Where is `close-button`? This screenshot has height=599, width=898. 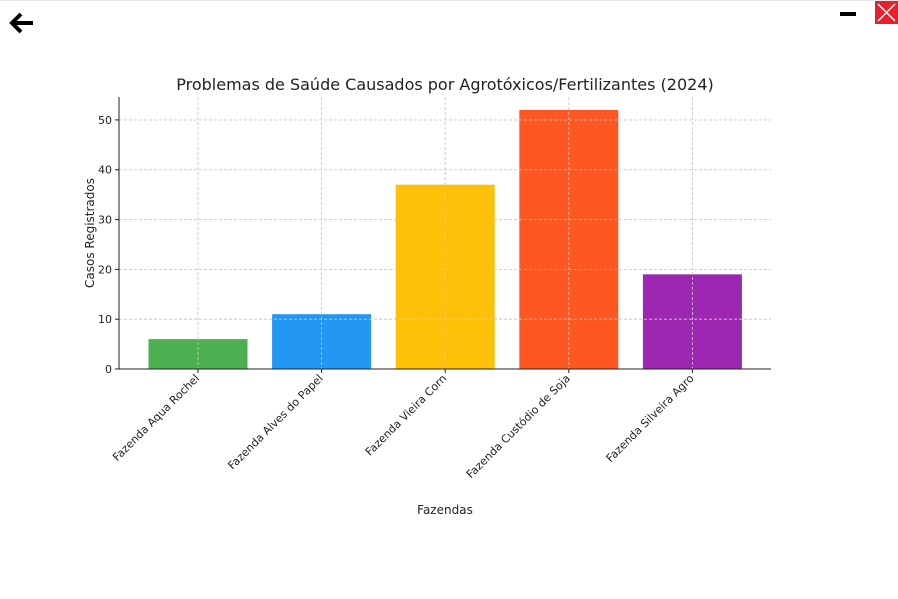 close-button is located at coordinates (886, 12).